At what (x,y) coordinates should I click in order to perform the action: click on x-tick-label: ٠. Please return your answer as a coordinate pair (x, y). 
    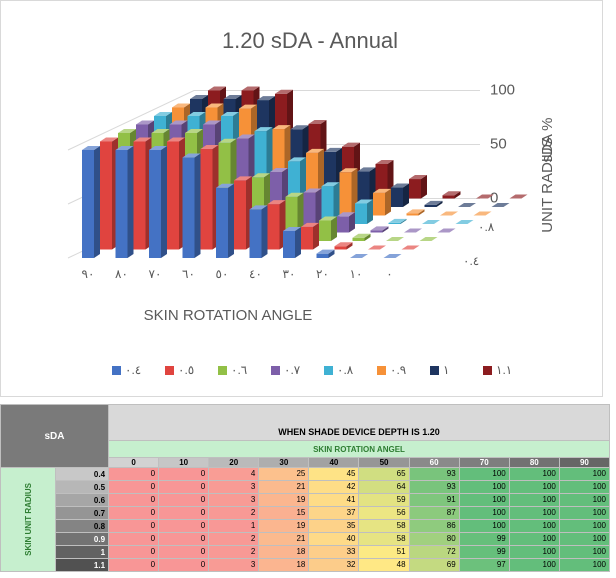
    Looking at the image, I should click on (389, 274).